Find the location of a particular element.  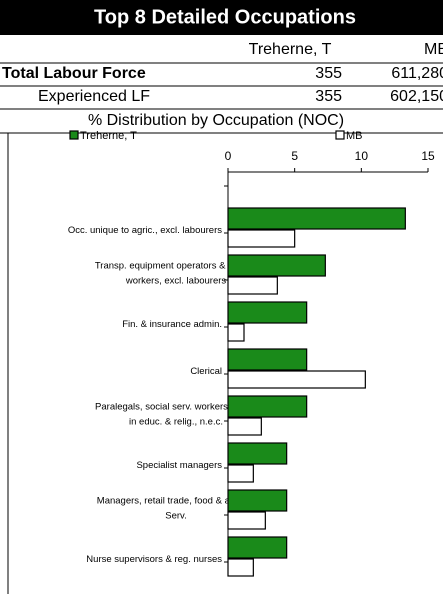

x-tick-label: 15 is located at coordinates (428, 156).